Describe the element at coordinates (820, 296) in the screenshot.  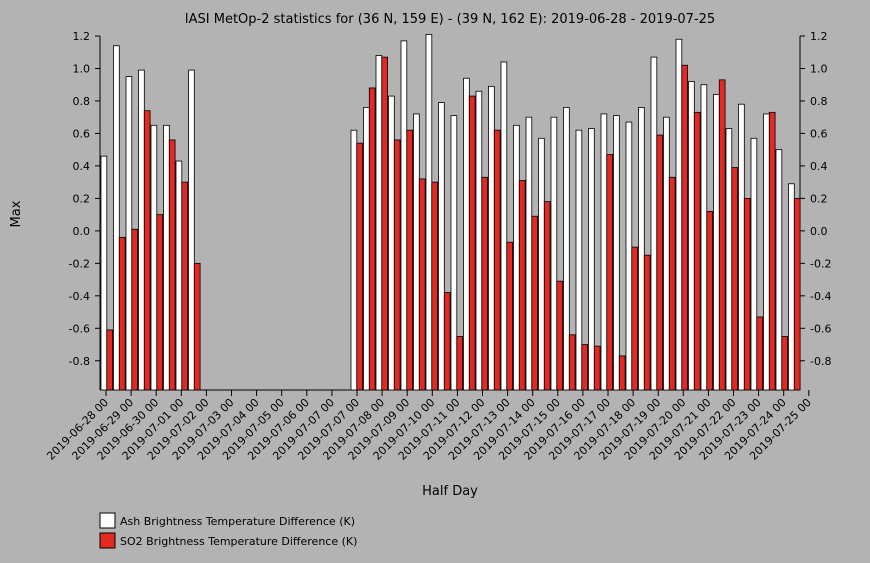
I see `y-tick-label-right: -0.4` at that location.